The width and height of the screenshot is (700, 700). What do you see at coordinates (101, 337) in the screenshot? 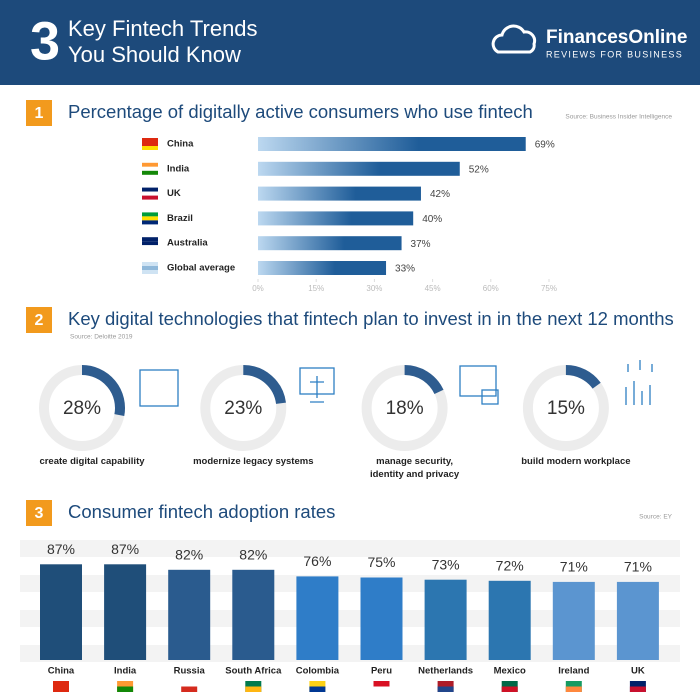
I see `source: Source: Deloitte 2019` at bounding box center [101, 337].